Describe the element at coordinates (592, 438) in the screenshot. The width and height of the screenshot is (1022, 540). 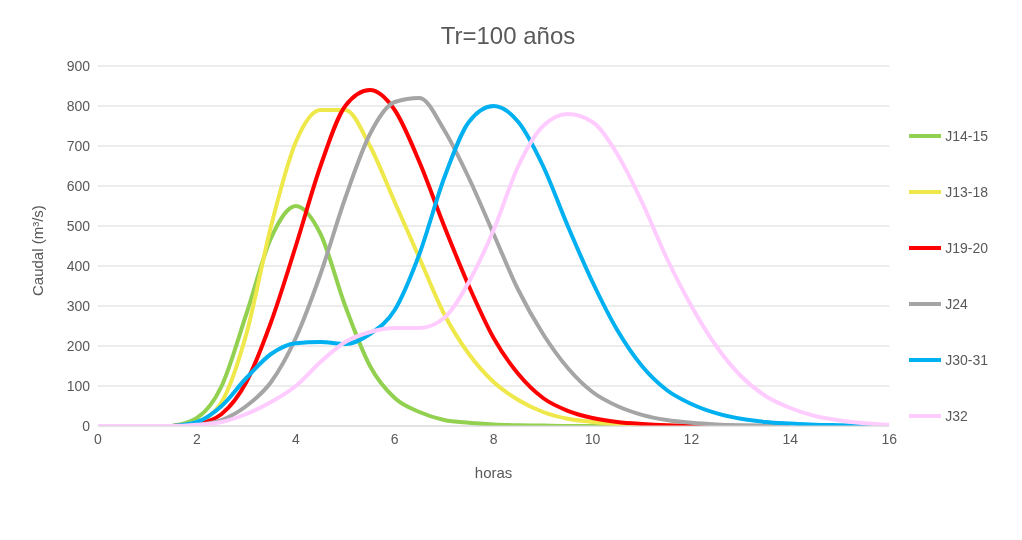
I see `x-tick-label: 10` at that location.